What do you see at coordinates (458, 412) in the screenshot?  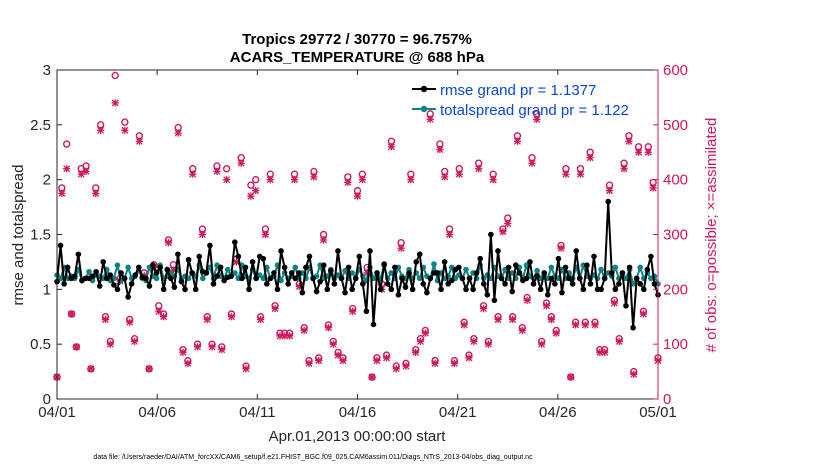 I see `x-tick-label: 04/21` at bounding box center [458, 412].